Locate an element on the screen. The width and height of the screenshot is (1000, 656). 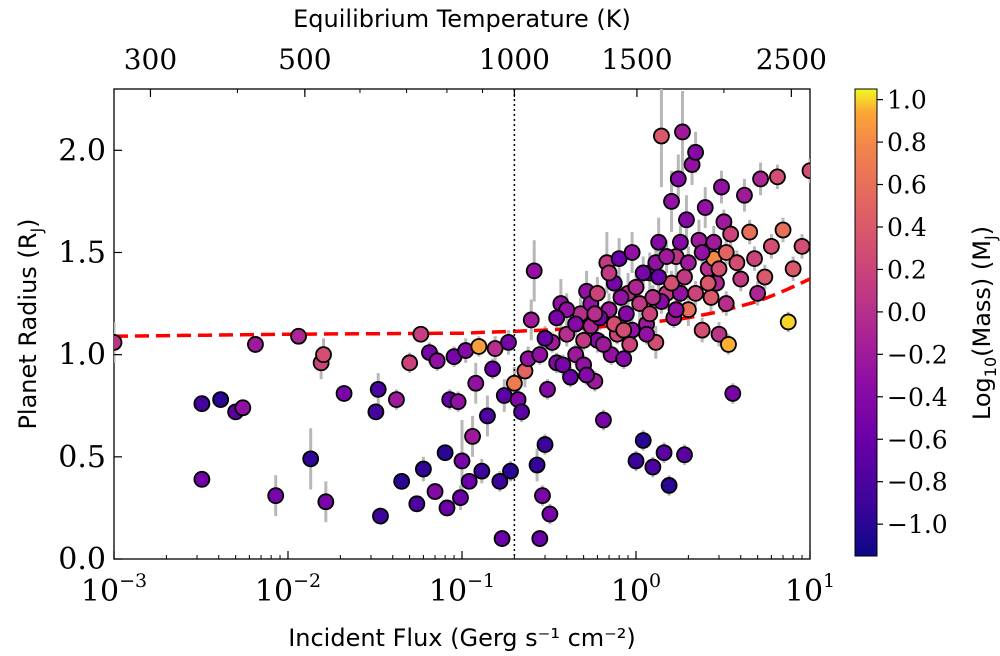
top-axis-ticks: 300 500 1000 1500 2500 is located at coordinates (475, 70).